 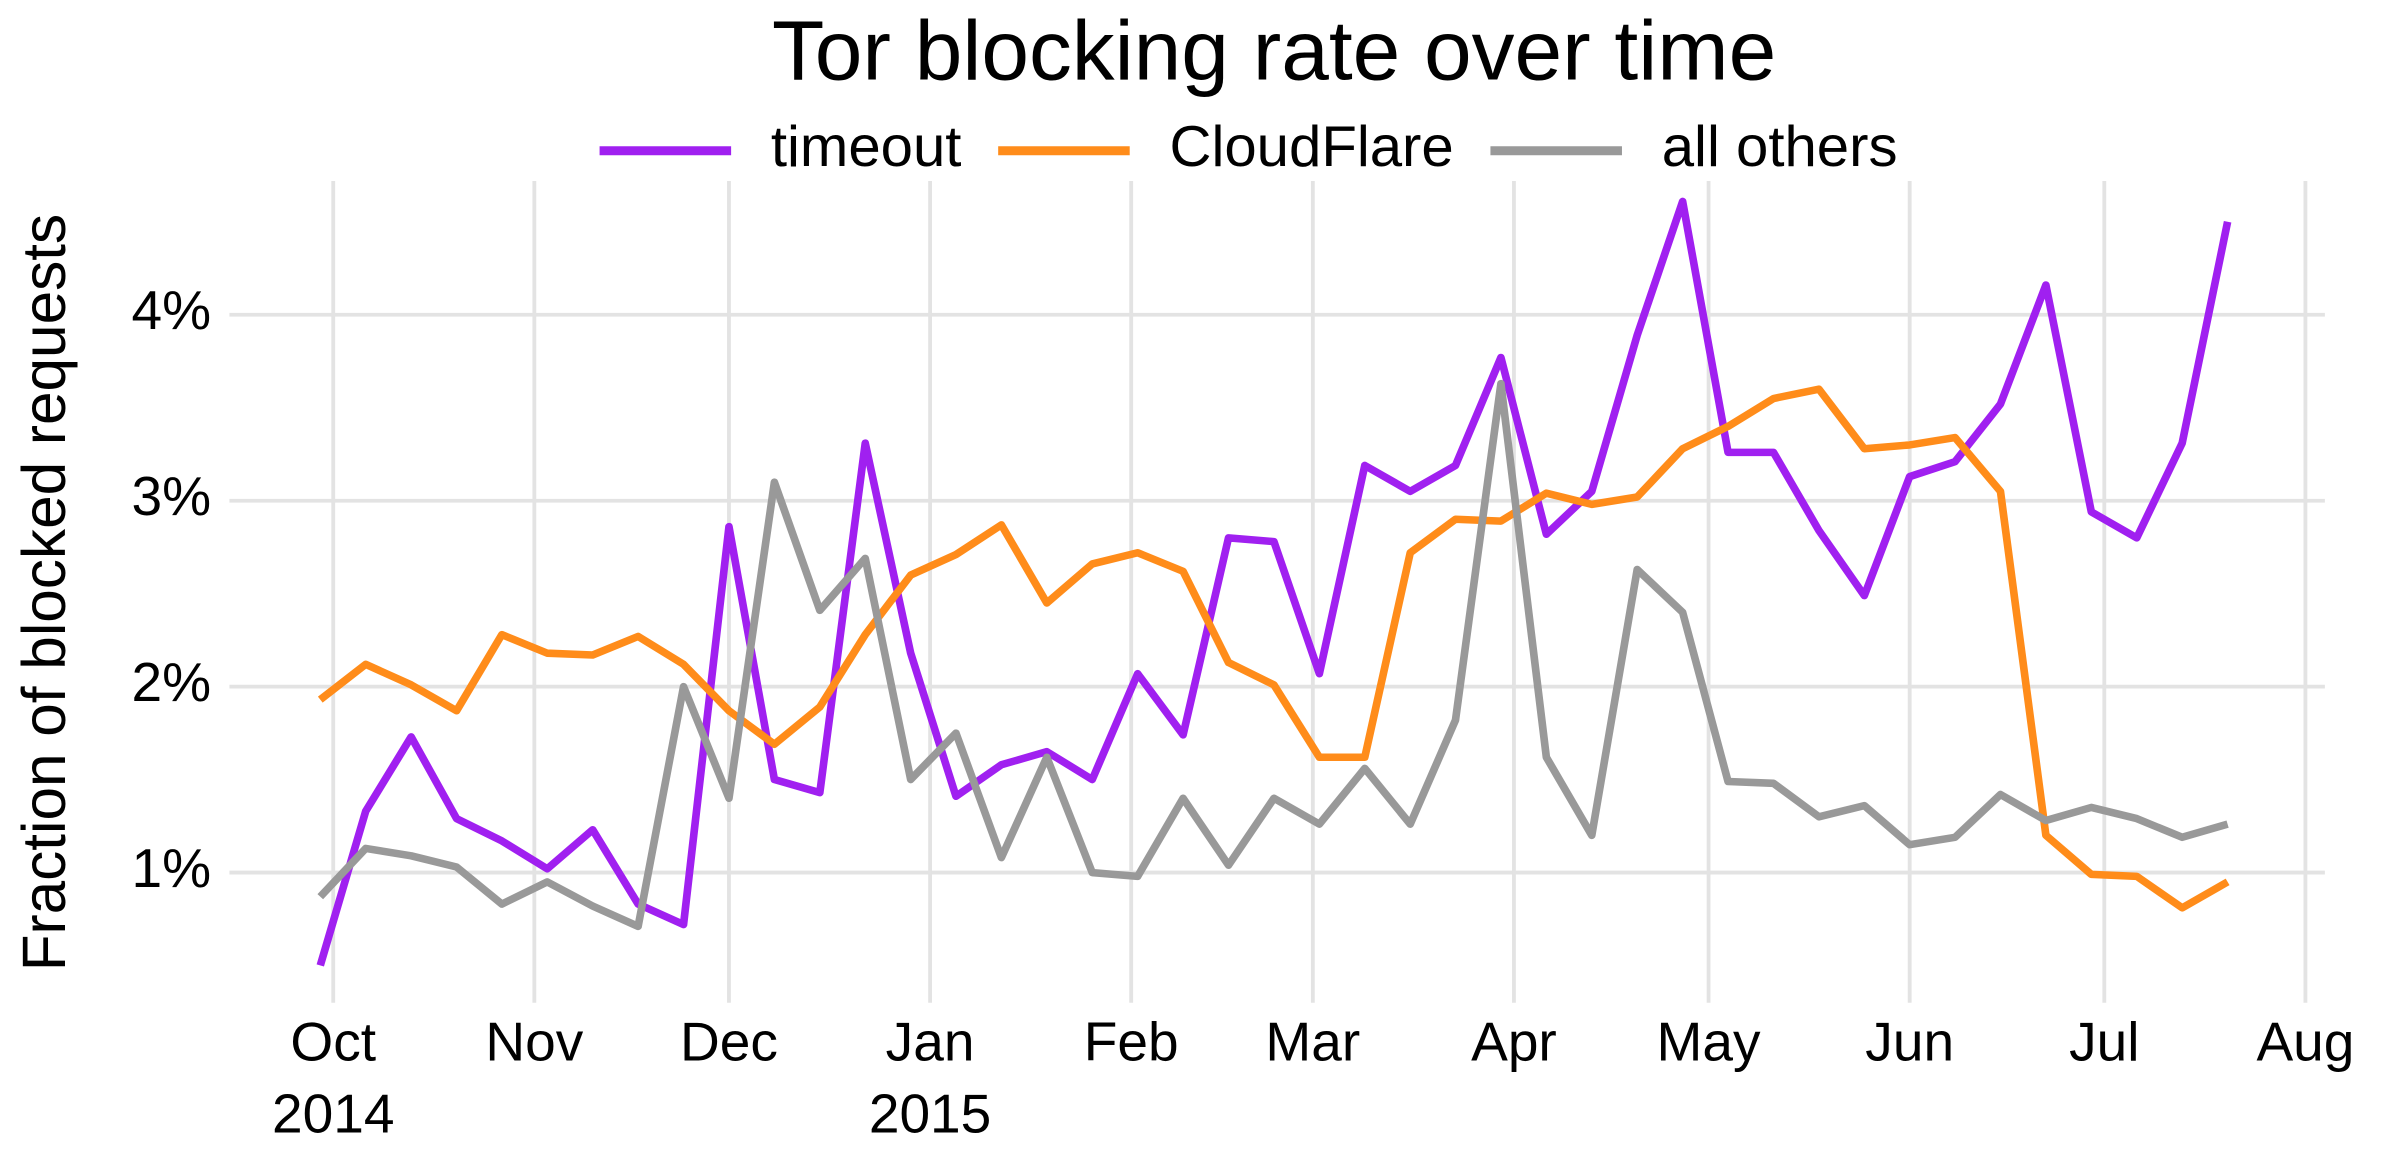 What do you see at coordinates (1780, 147) in the screenshot?
I see `legend-label: all others` at bounding box center [1780, 147].